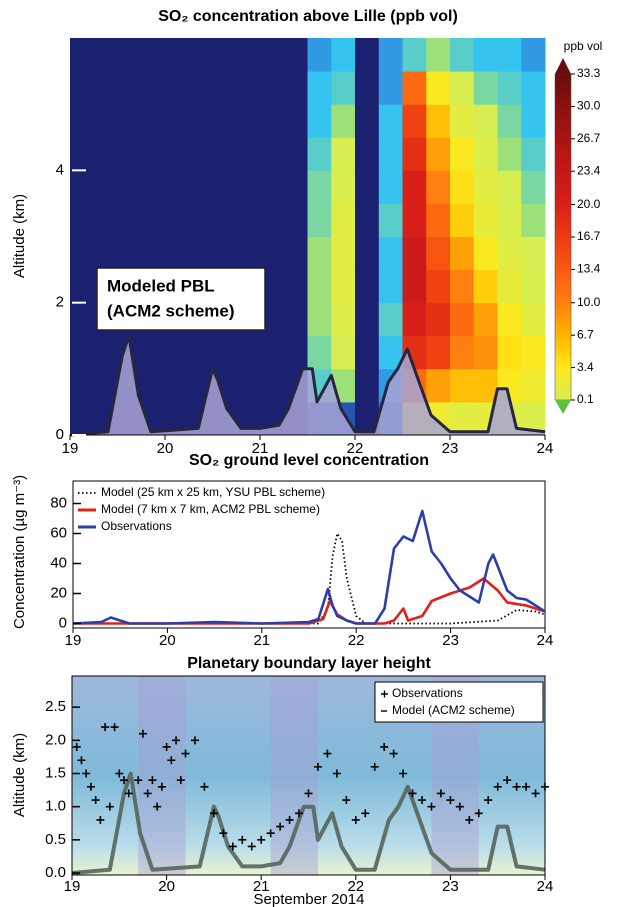 Image resolution: width=622 pixels, height=907 pixels. Describe the element at coordinates (162, 775) in the screenshot. I see `lidar-band` at that location.